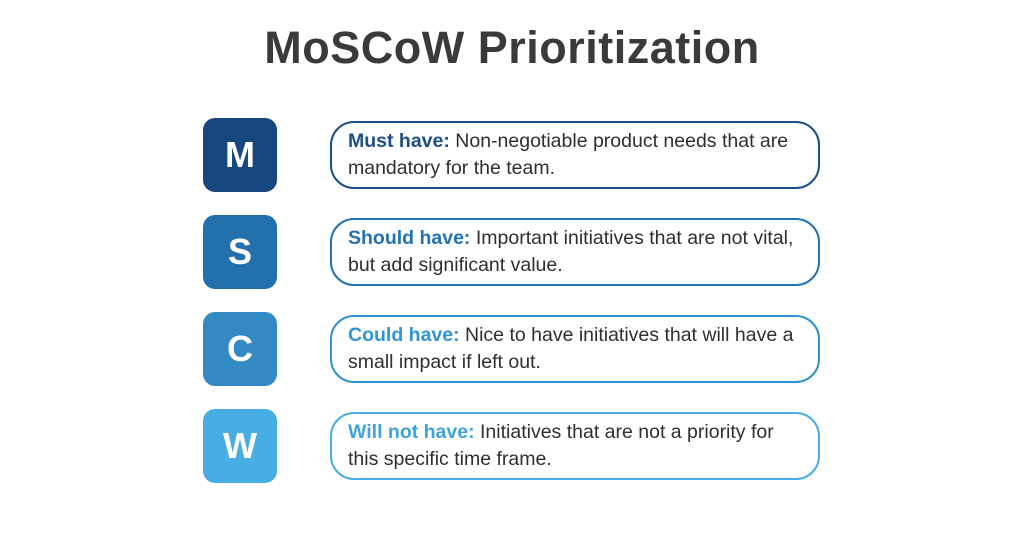 This screenshot has height=536, width=1024. I want to click on tile-letter: C, so click(240, 348).